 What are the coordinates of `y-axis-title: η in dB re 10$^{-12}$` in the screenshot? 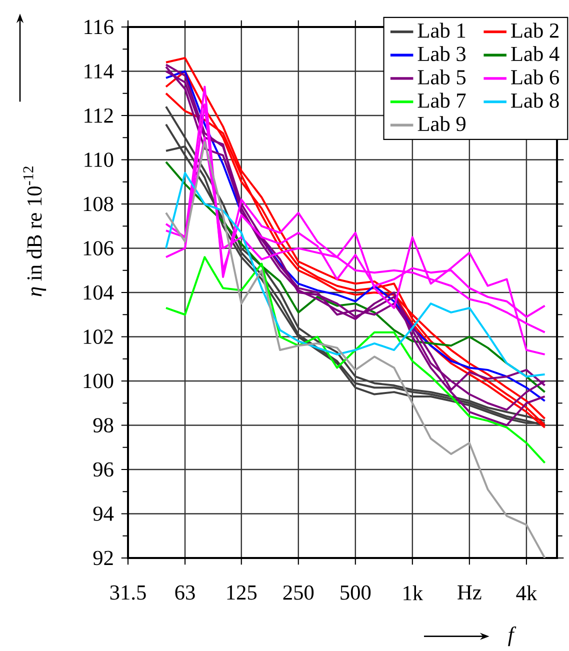 It's located at (34, 231).